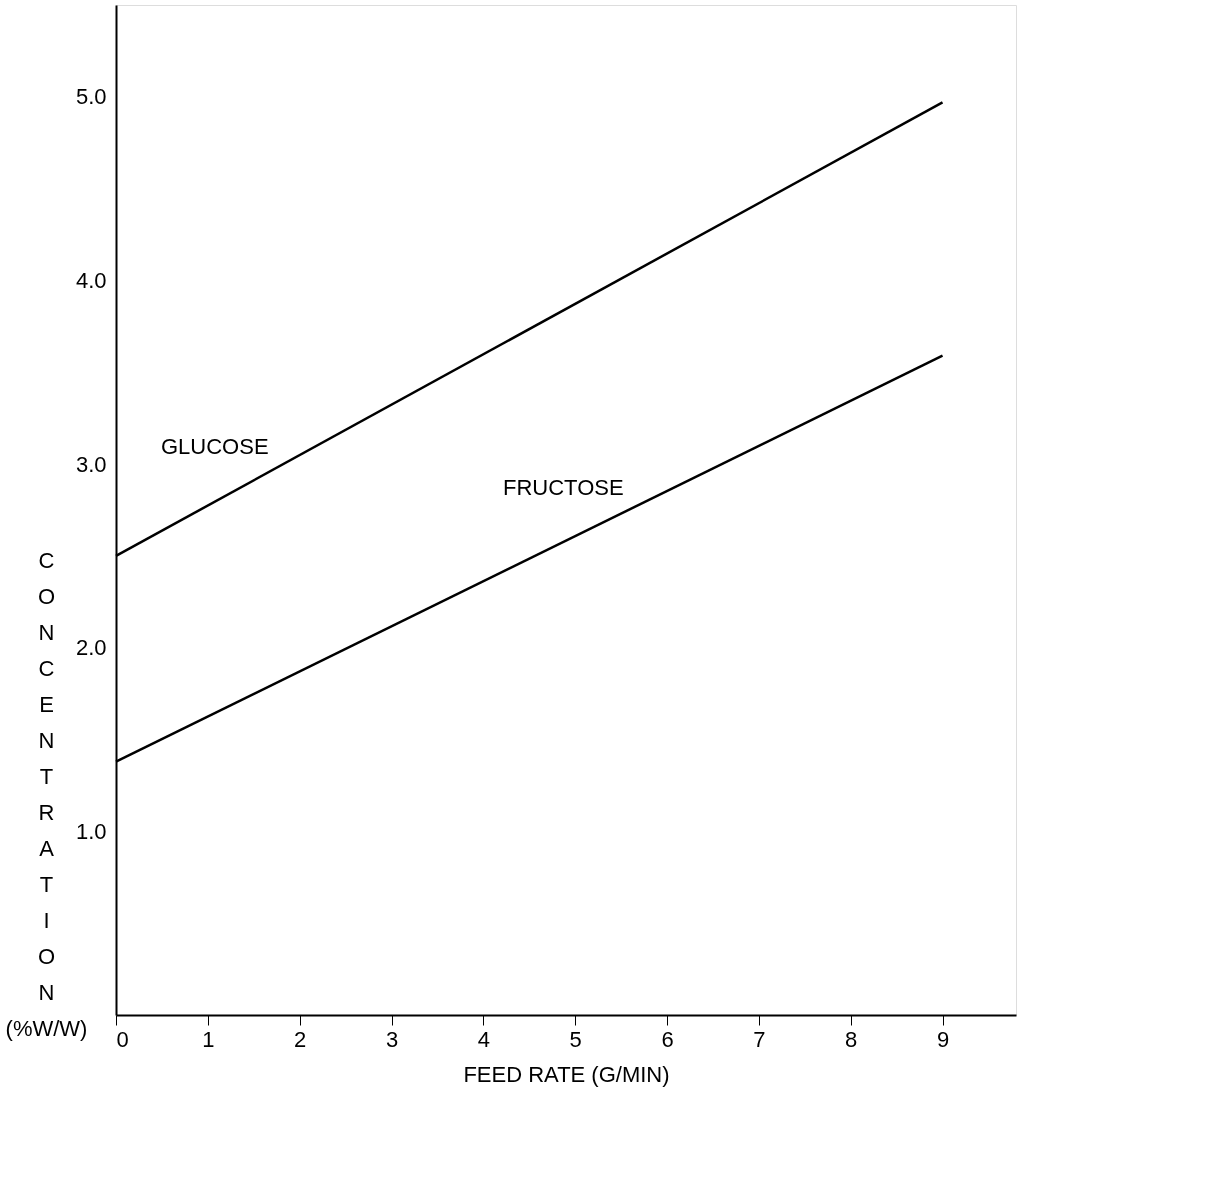  Describe the element at coordinates (91, 831) in the screenshot. I see `y-tick-label: 1.0` at that location.